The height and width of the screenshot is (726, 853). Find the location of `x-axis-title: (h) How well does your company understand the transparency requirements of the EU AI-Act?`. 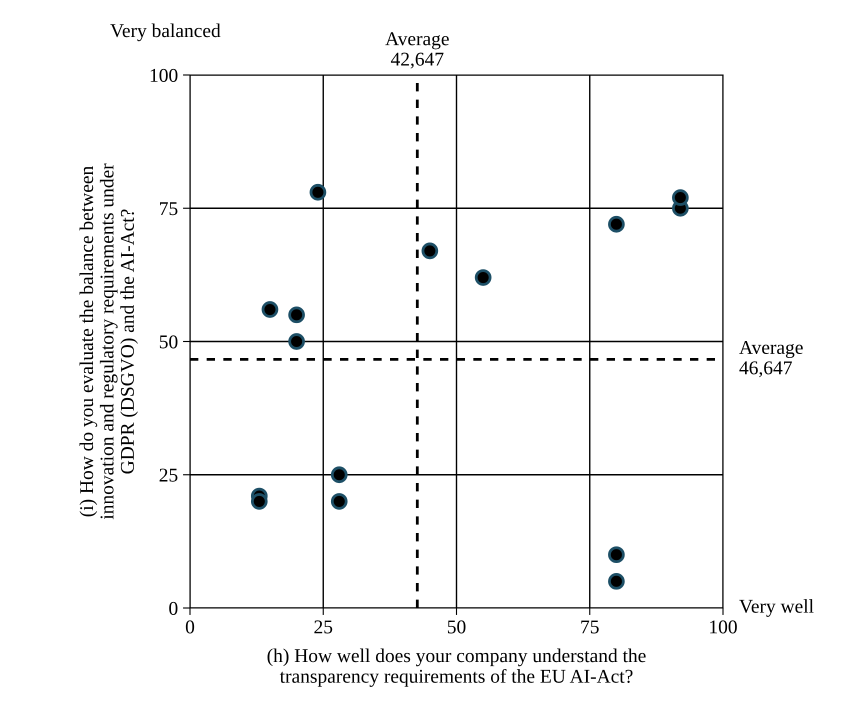

x-axis-title: (h) How well does your company understand the transparency requirements of the EU AI-Act? is located at coordinates (457, 667).